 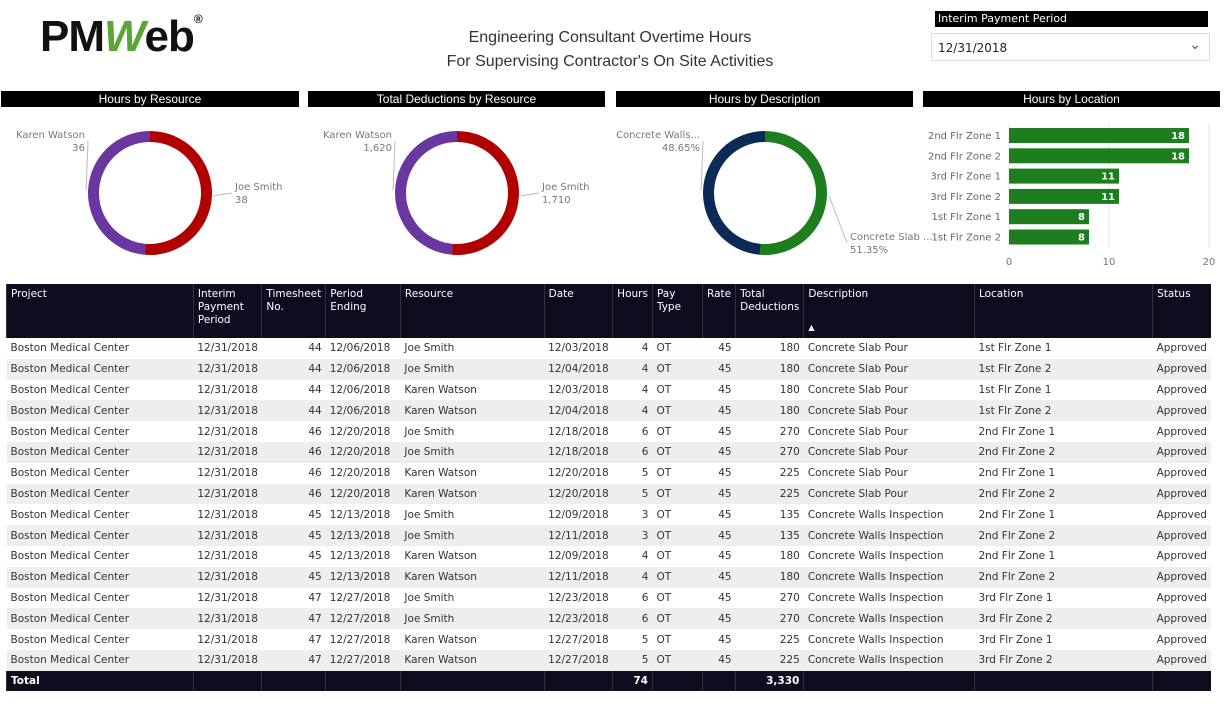 What do you see at coordinates (1181, 618) in the screenshot?
I see `table-cell: Approved` at bounding box center [1181, 618].